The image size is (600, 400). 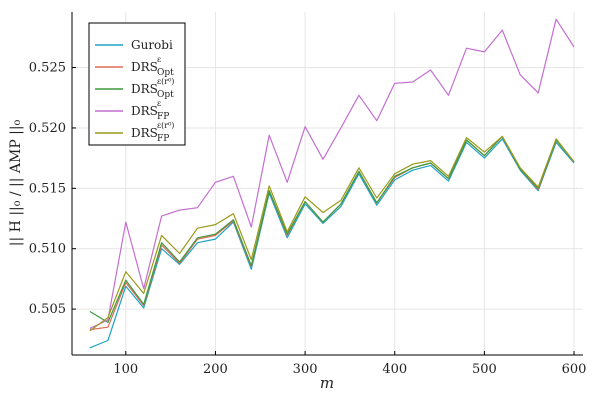 I want to click on y-tick-label: 0.515, so click(x=47, y=188).